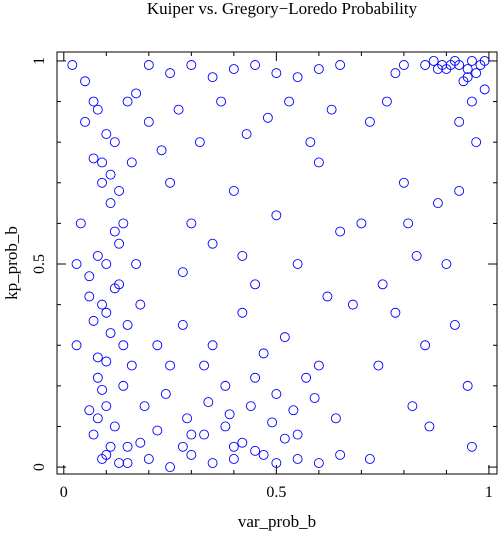 This screenshot has height=540, width=500. I want to click on y-tick-label: 0.5, so click(39, 264).